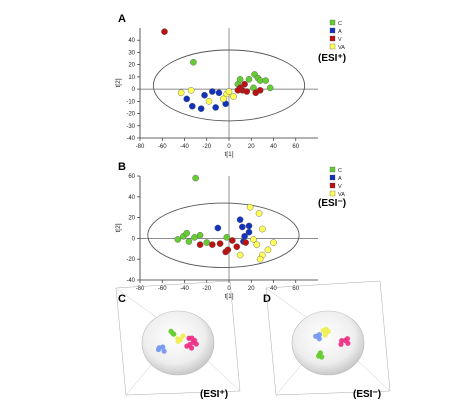 The image size is (474, 413). Describe the element at coordinates (131, 198) in the screenshot. I see `panel-b-y-tick-label: 40` at that location.